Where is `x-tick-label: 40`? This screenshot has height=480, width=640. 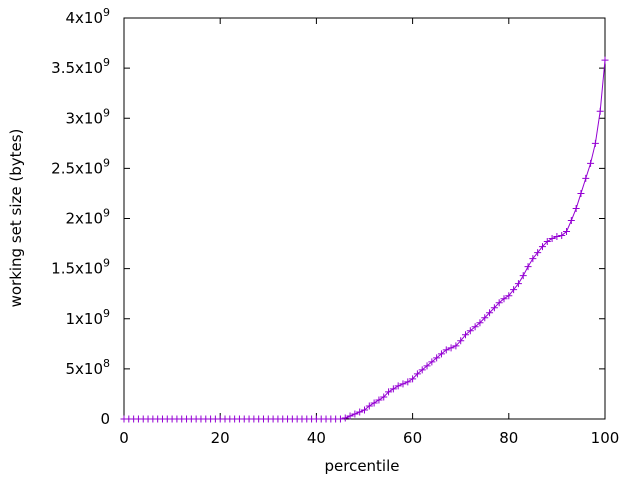
x-tick-label: 40 is located at coordinates (316, 438).